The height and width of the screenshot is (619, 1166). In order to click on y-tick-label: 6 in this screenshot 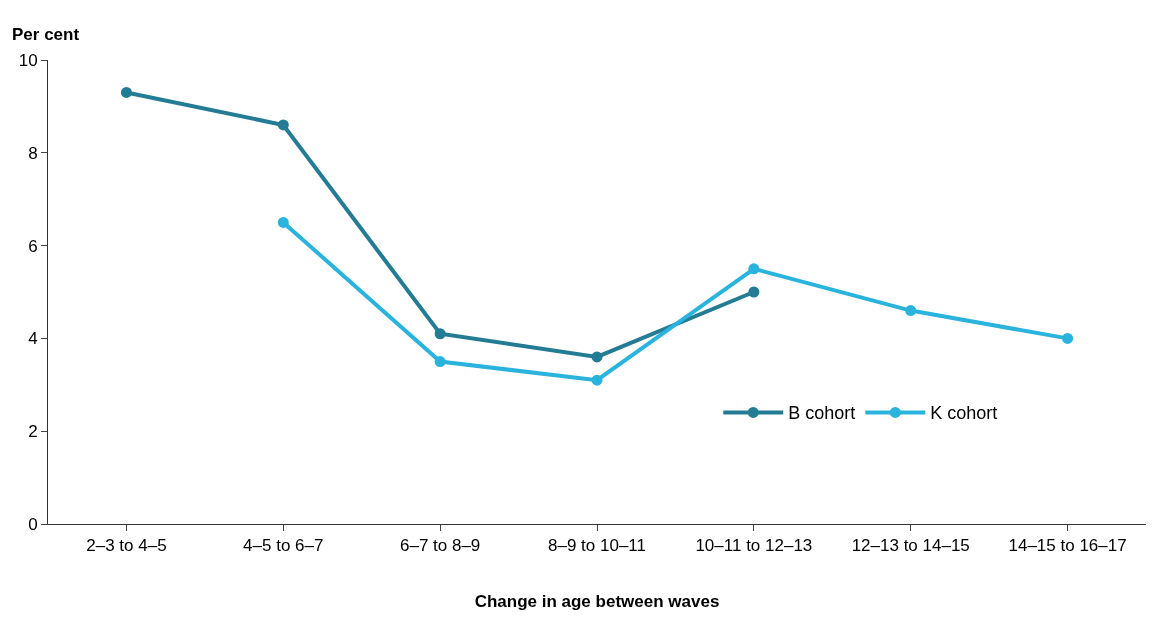, I will do `click(33, 246)`.